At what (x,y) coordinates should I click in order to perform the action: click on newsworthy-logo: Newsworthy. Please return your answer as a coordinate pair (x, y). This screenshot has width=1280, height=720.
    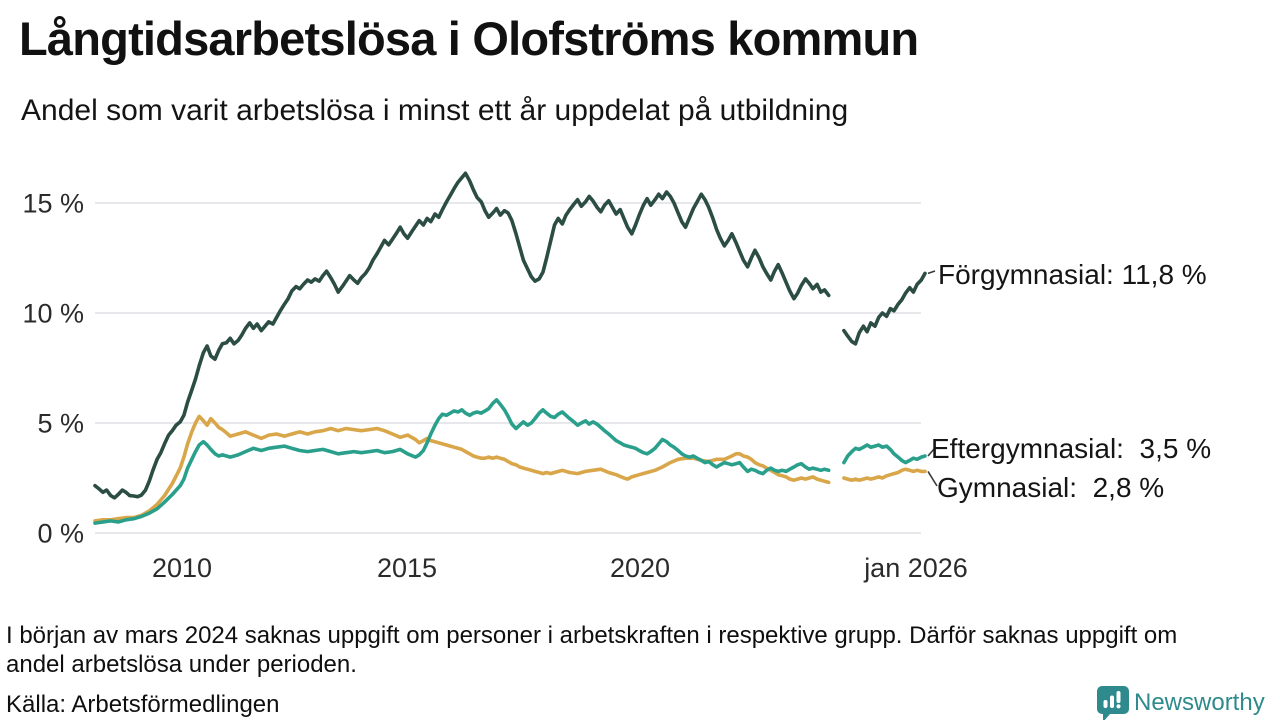
    Looking at the image, I should click on (1187, 703).